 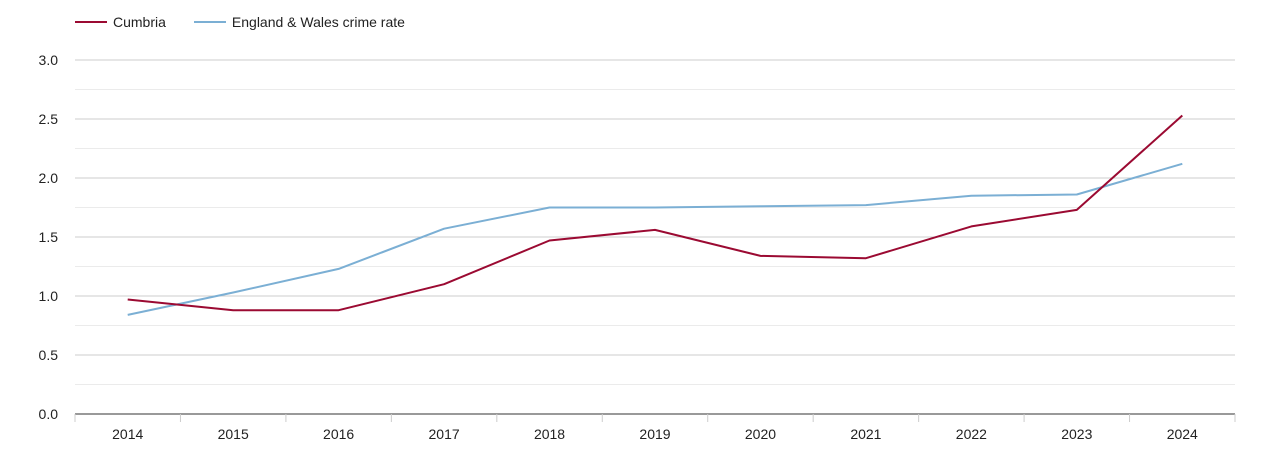 What do you see at coordinates (209, 22) in the screenshot?
I see `legend-swatch-england-wales` at bounding box center [209, 22].